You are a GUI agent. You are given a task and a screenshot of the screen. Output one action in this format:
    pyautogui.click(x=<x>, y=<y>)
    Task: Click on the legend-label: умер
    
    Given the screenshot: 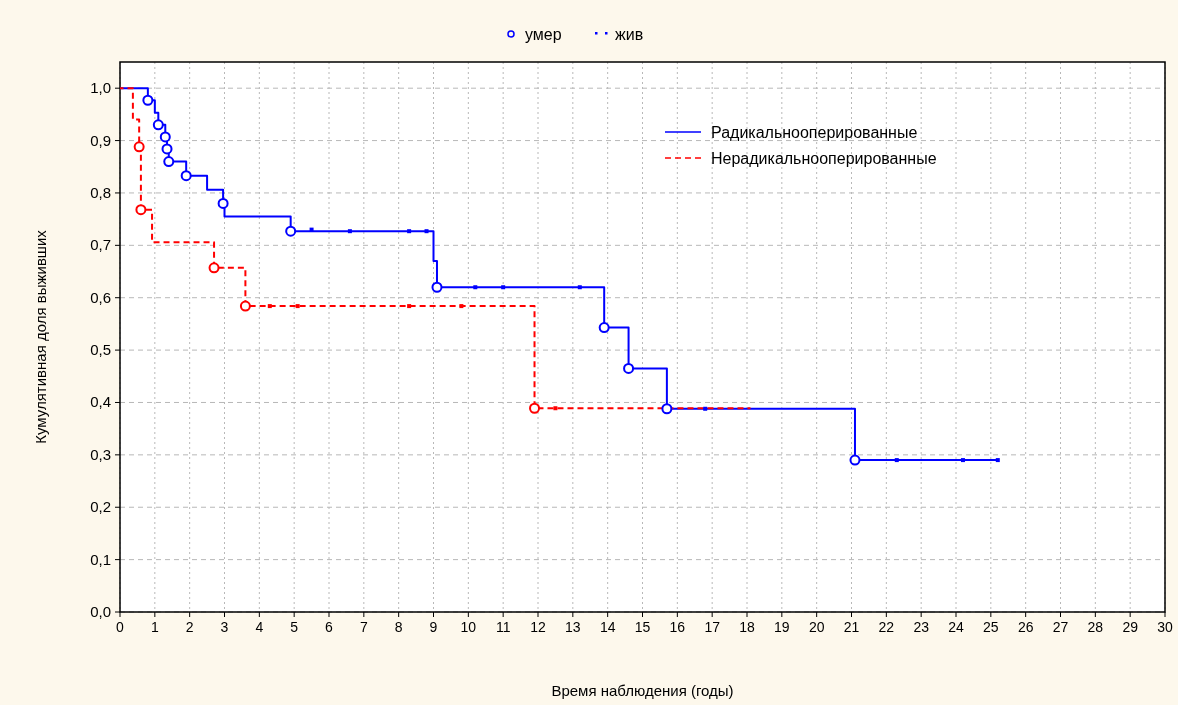 What is the action you would take?
    pyautogui.click(x=543, y=34)
    